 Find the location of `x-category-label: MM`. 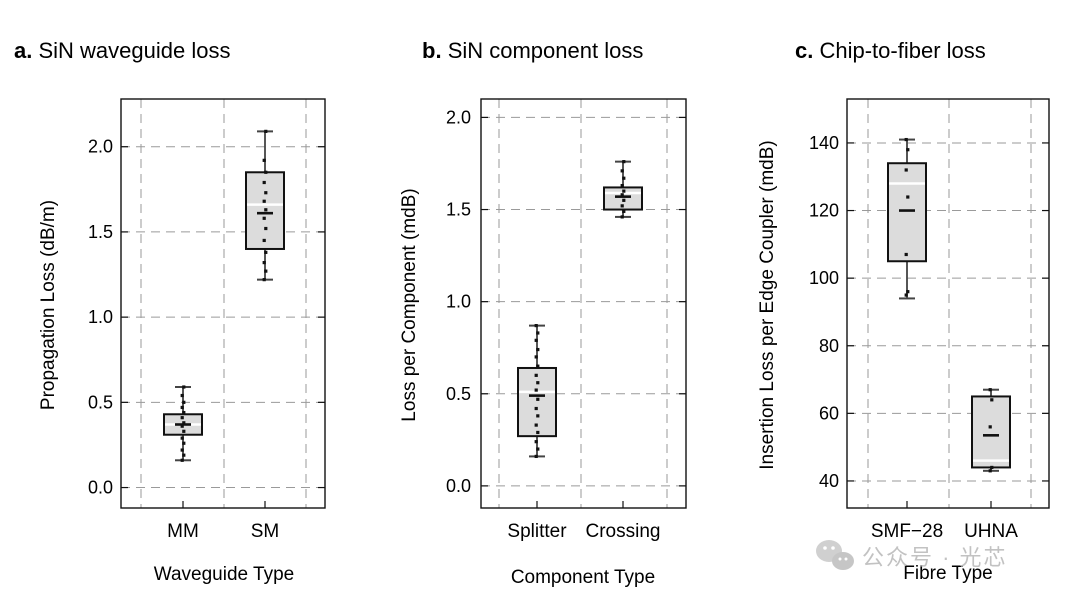

x-category-label: MM is located at coordinates (183, 531).